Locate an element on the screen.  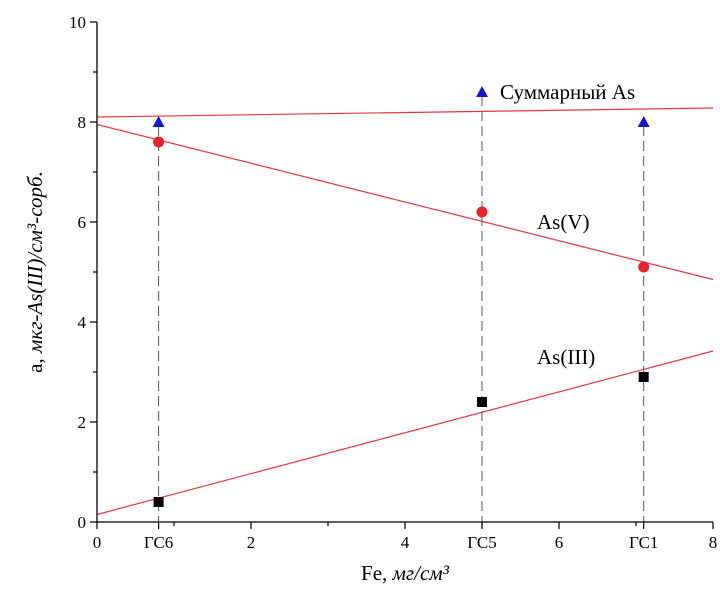
y-axis-title-unit: мкг-As(III)/см³-сорб. is located at coordinates (35, 262).